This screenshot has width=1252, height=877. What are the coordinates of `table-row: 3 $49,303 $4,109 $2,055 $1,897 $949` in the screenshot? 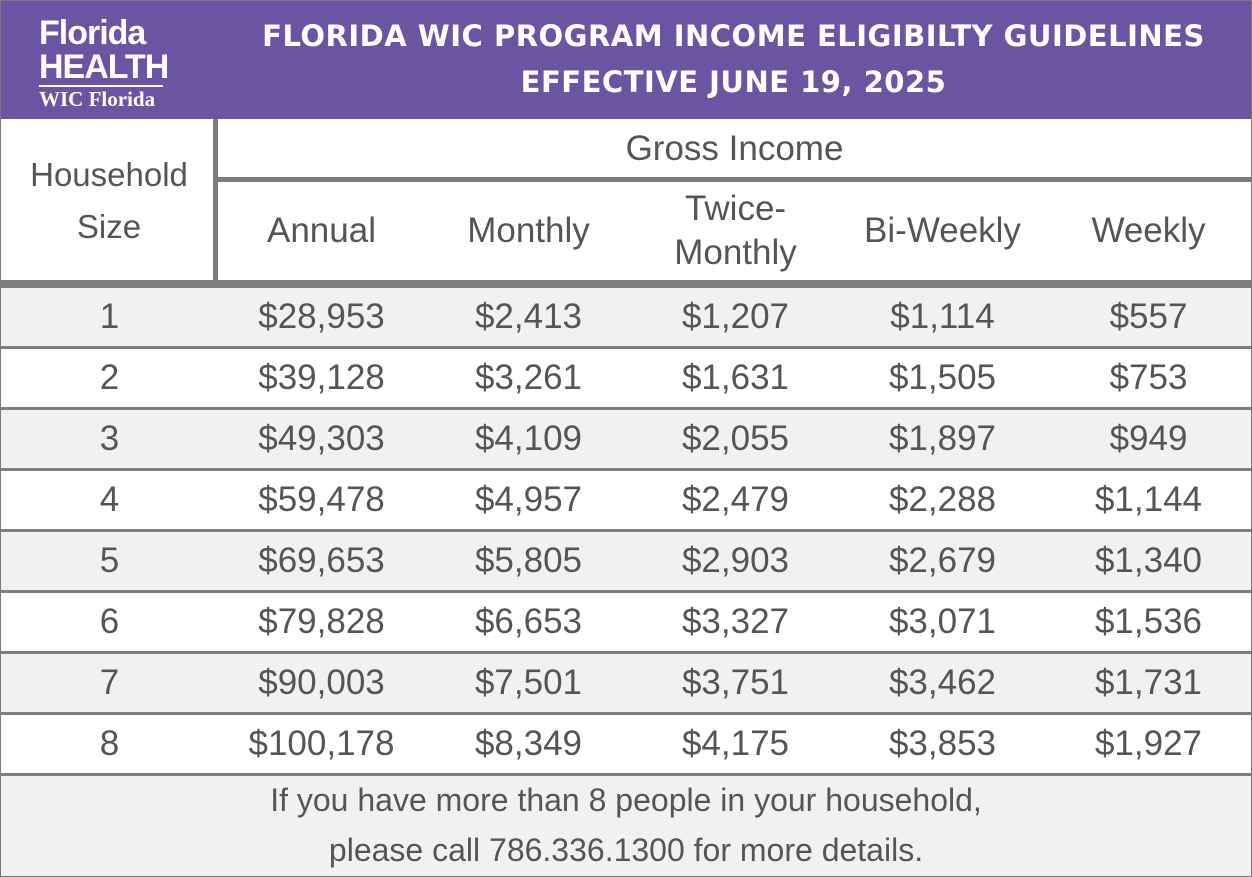 It's located at (626, 439).